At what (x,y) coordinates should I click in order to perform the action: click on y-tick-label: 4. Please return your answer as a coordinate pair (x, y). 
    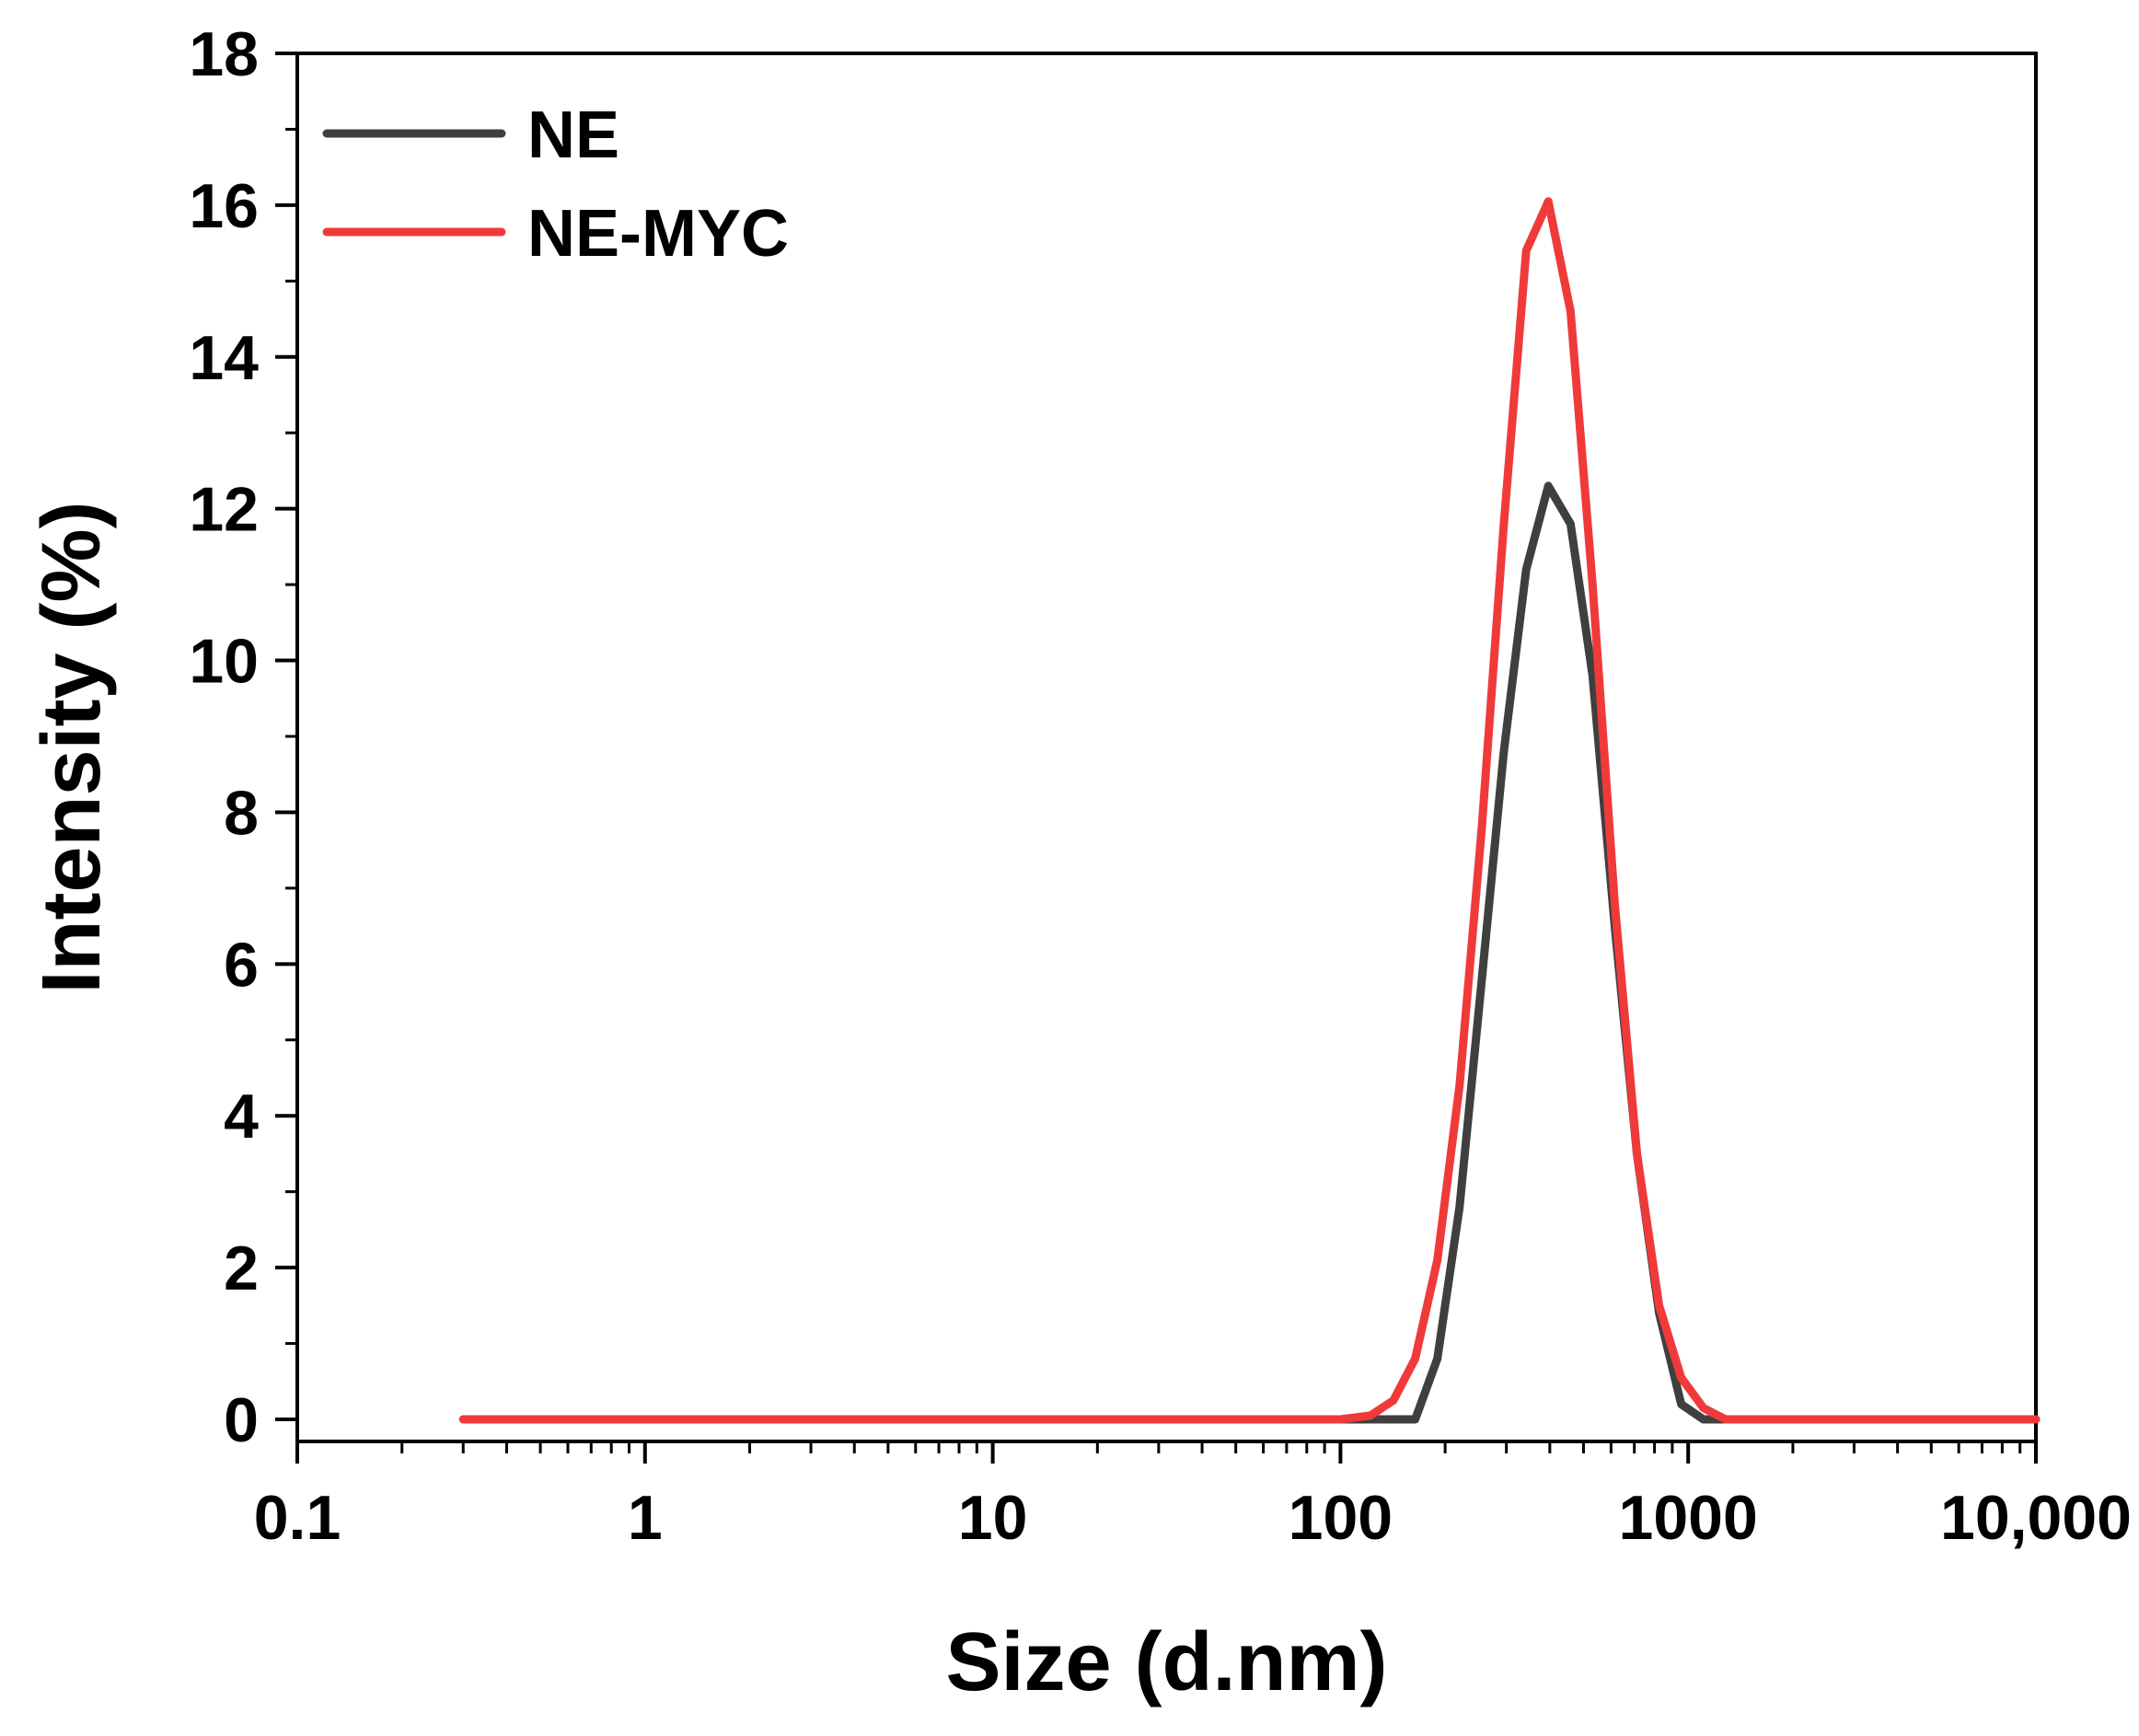
    Looking at the image, I should click on (241, 1117).